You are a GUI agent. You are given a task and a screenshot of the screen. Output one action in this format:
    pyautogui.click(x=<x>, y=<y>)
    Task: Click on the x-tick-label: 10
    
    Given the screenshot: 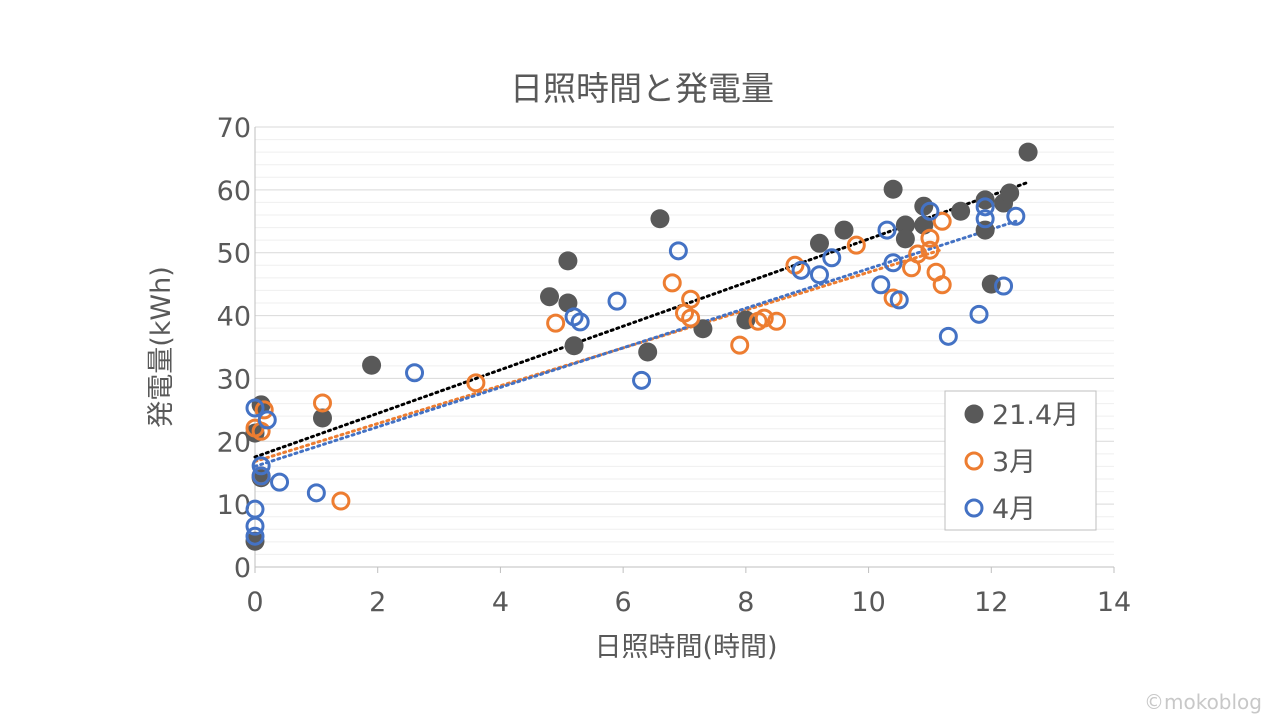 What is the action you would take?
    pyautogui.click(x=868, y=602)
    